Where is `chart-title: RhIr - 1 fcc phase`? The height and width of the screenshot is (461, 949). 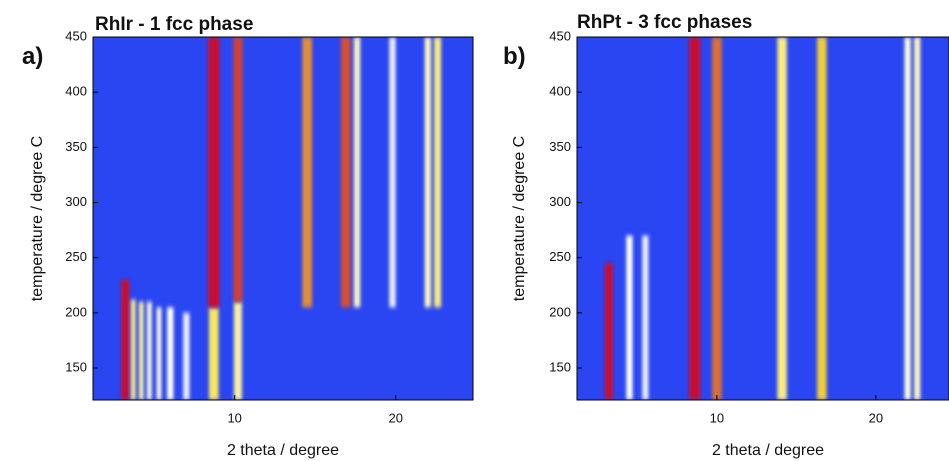 chart-title: RhIr - 1 fcc phase is located at coordinates (174, 24).